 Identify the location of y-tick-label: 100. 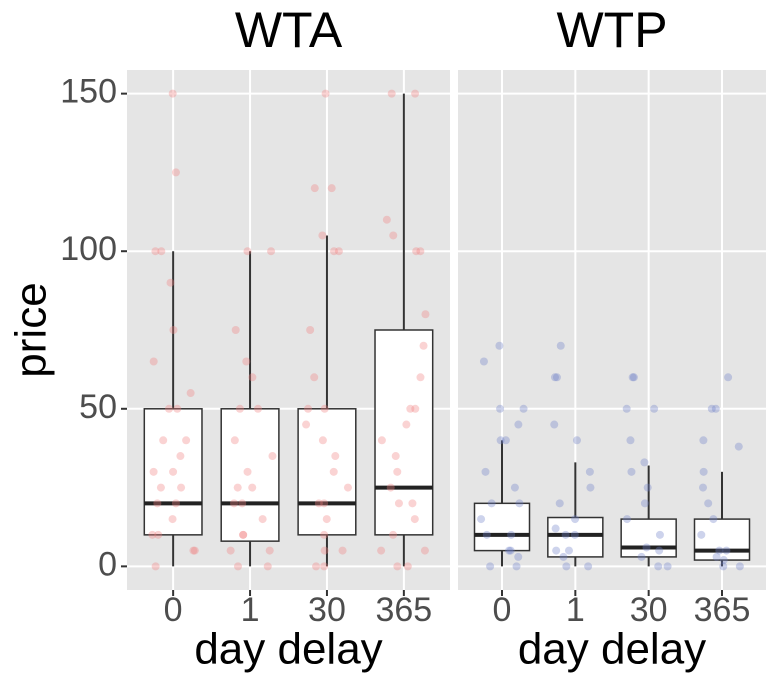
(88, 249).